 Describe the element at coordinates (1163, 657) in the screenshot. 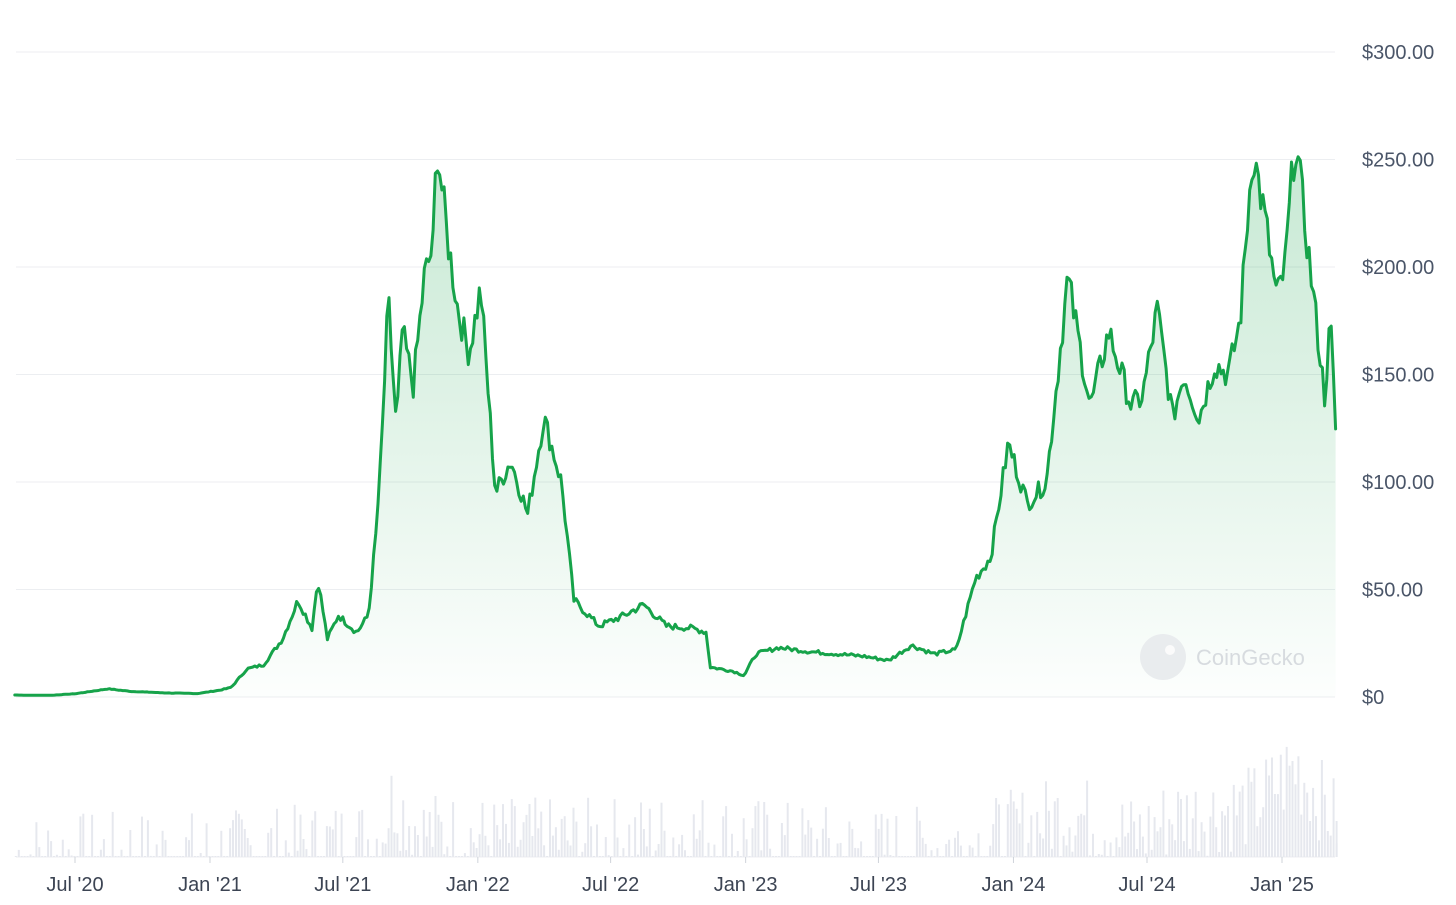

I see `gecko-logo-icon` at that location.